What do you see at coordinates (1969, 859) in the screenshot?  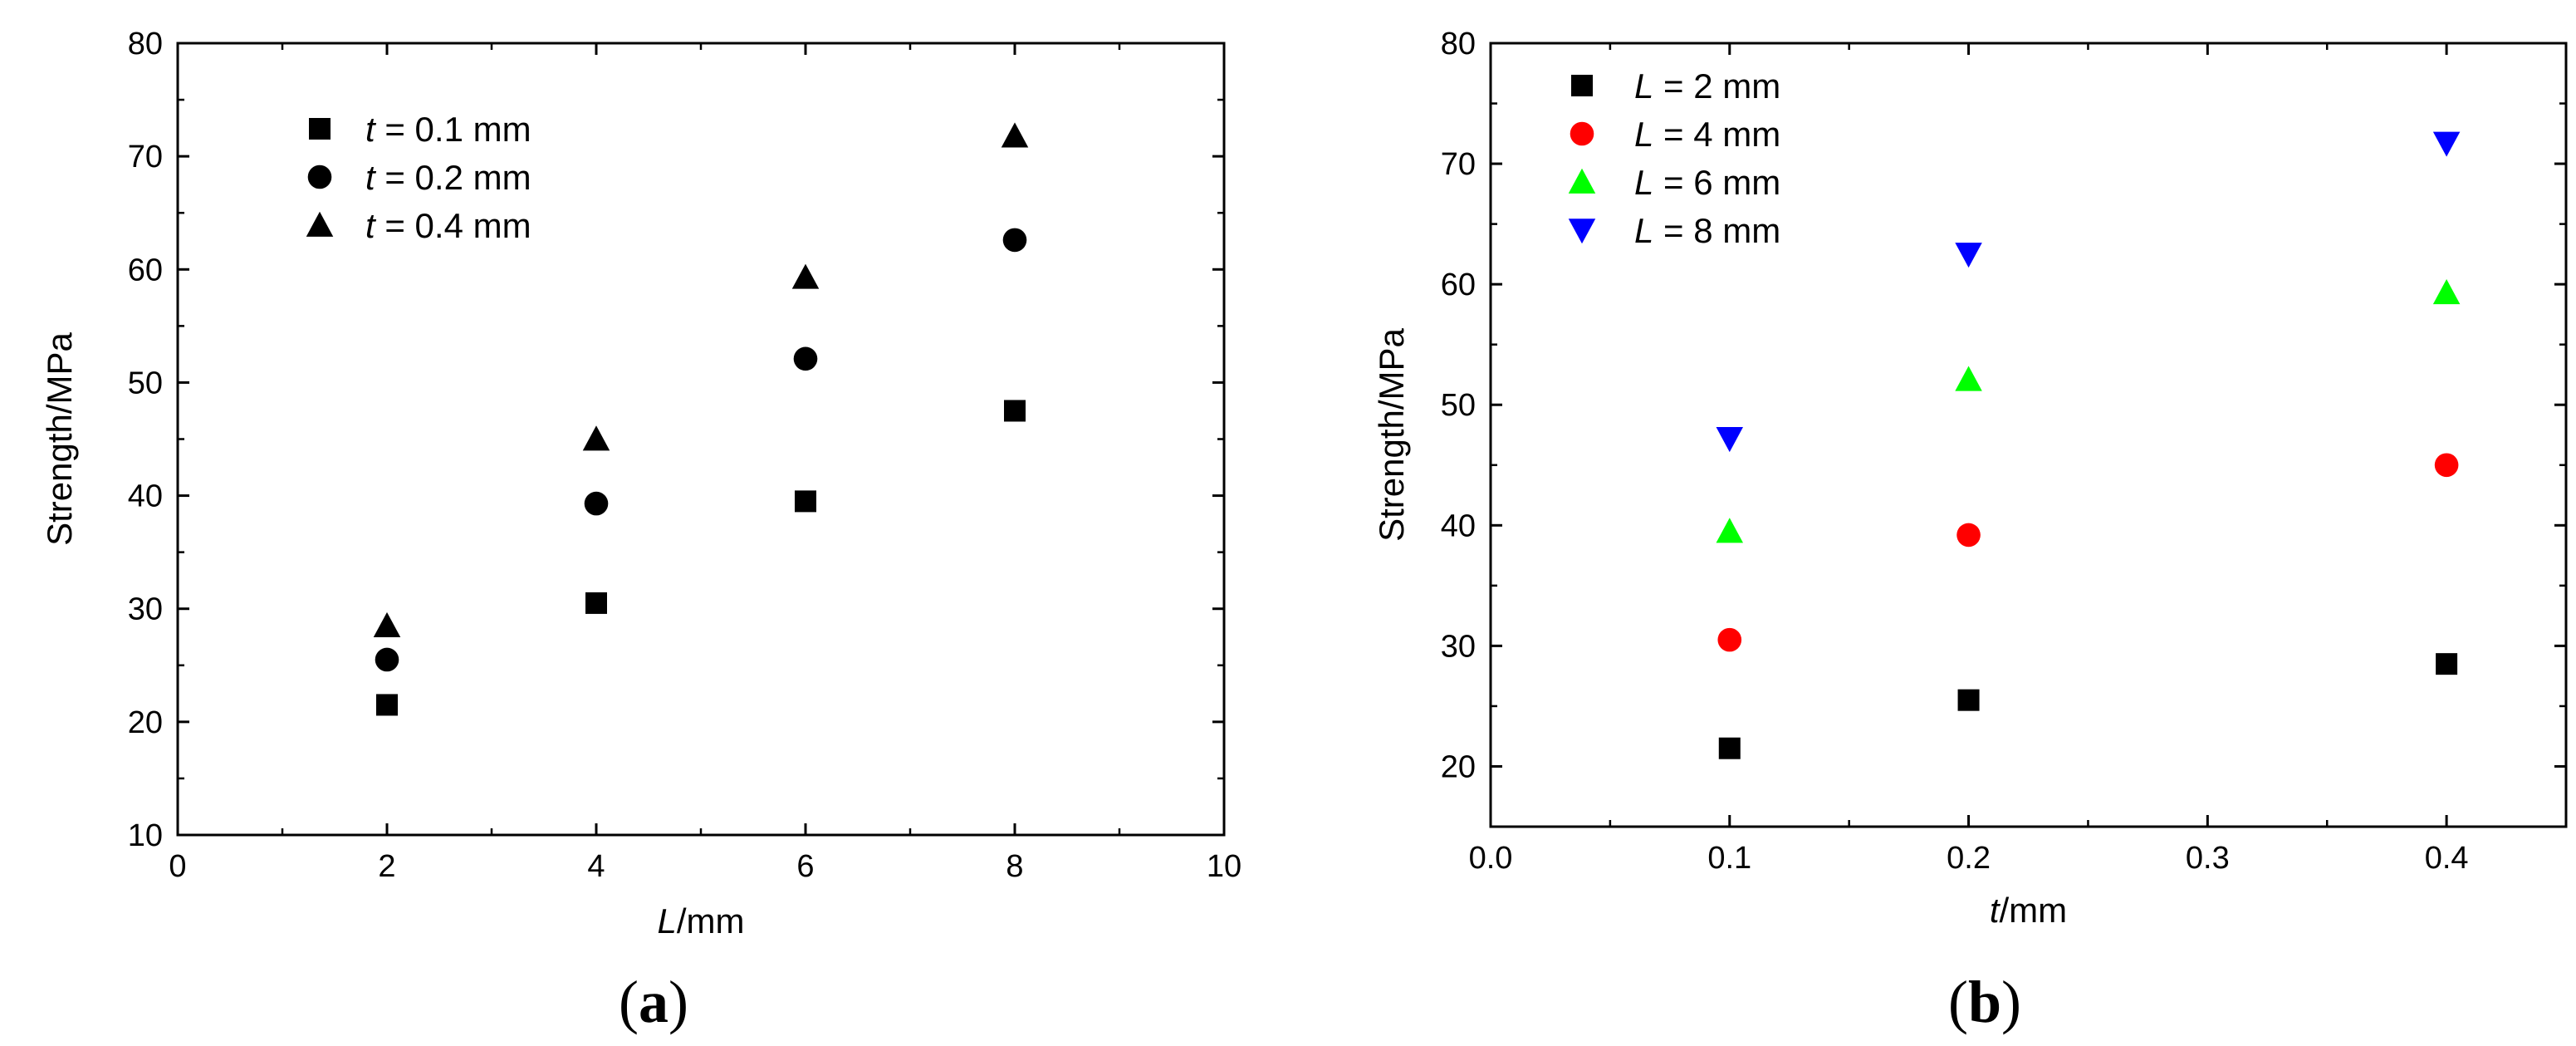 I see `x-tick-label: 0.2` at bounding box center [1969, 859].